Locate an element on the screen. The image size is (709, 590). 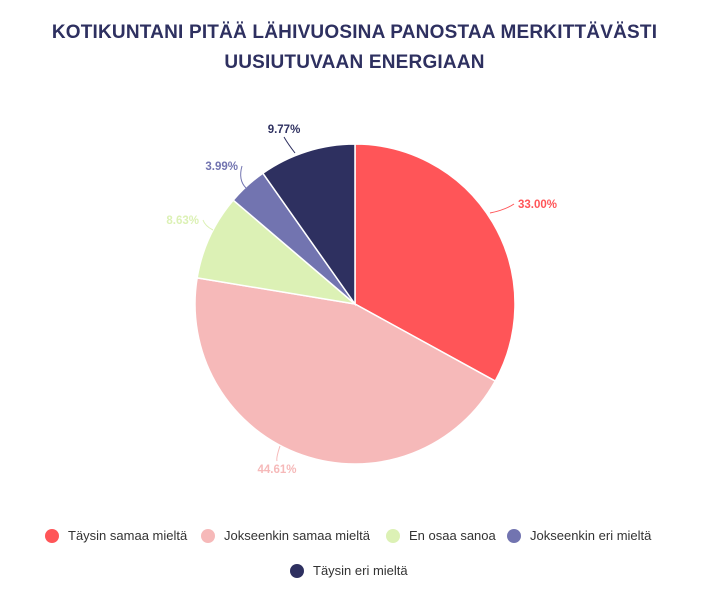
legend-item-2: Jokseenkin samaa mieltä is located at coordinates (285, 535).